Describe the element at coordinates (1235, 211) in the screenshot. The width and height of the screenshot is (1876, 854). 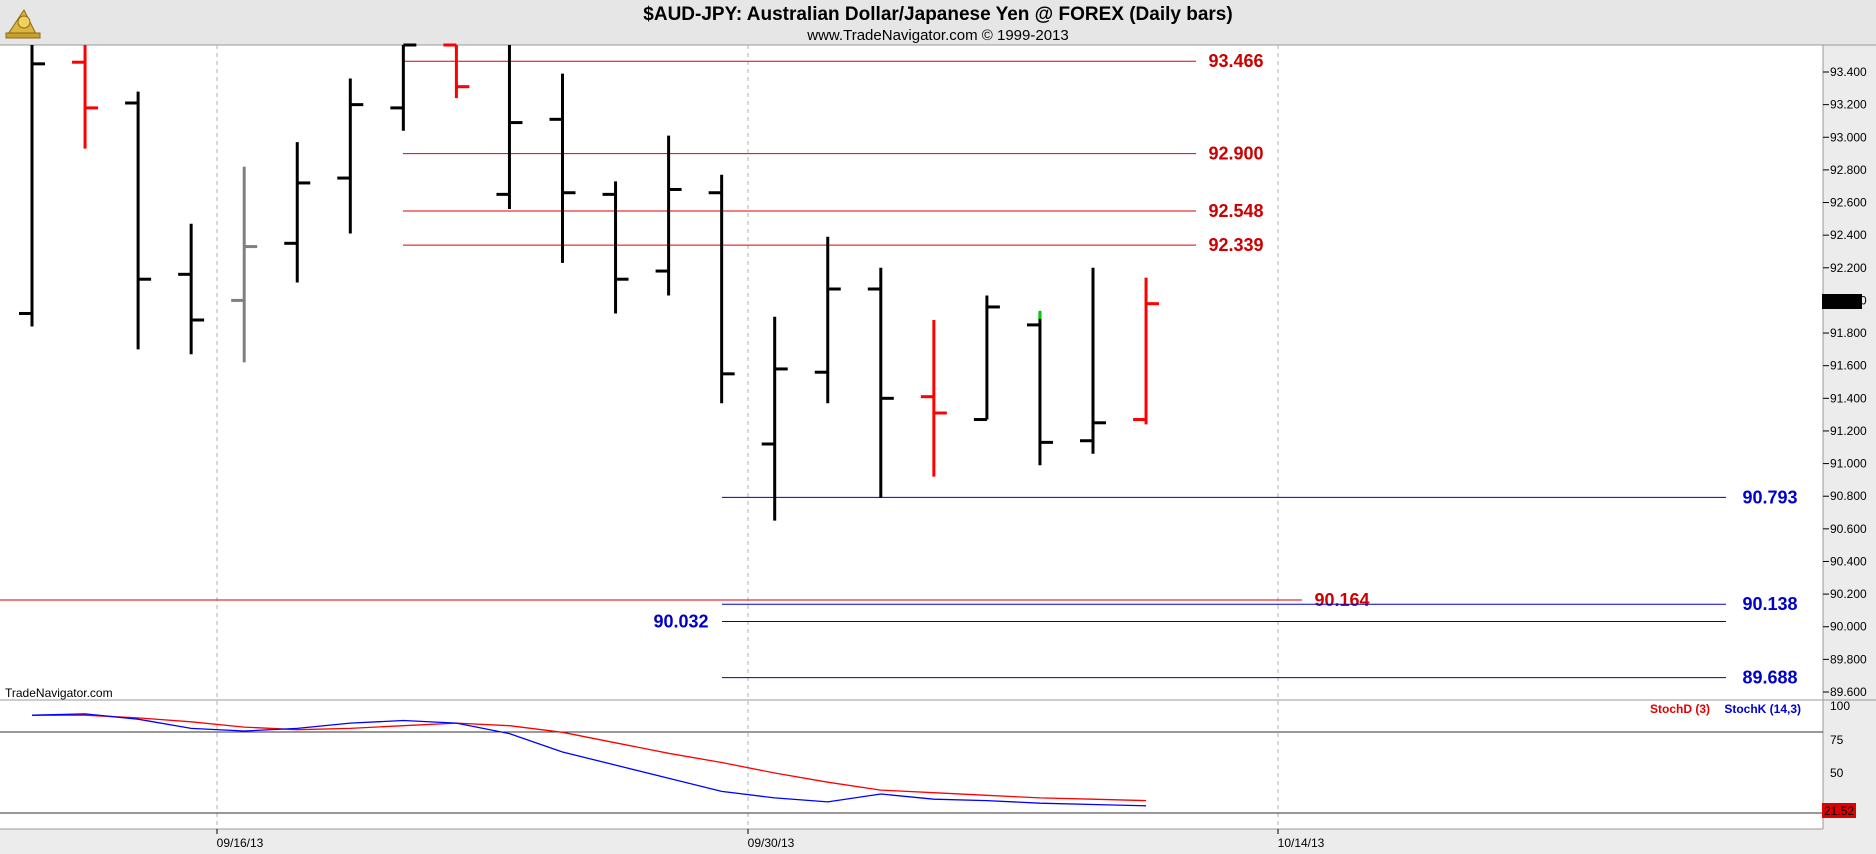
I see `level-label: 92.548` at that location.